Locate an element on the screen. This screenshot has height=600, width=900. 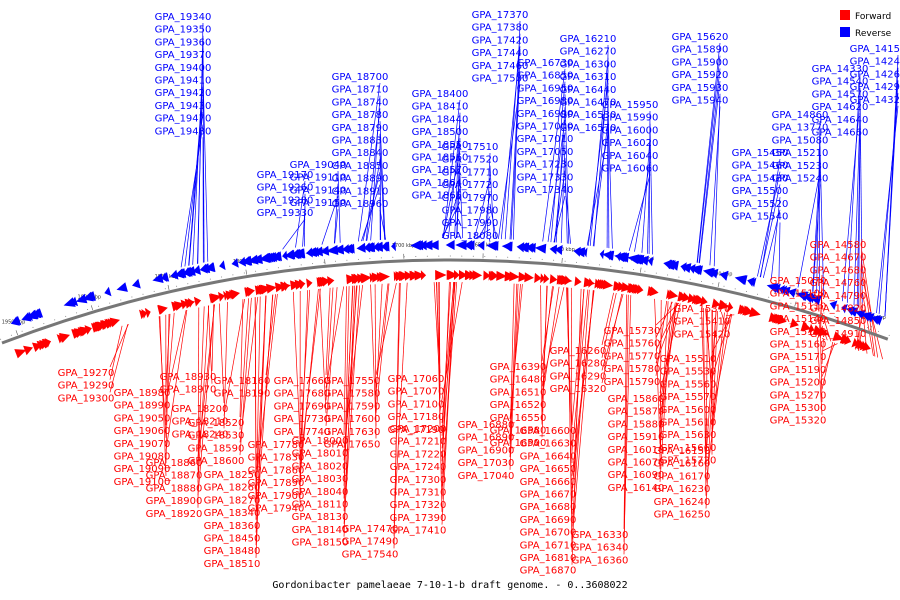
forward-gene-label: GPA_19270 is located at coordinates (86, 373).